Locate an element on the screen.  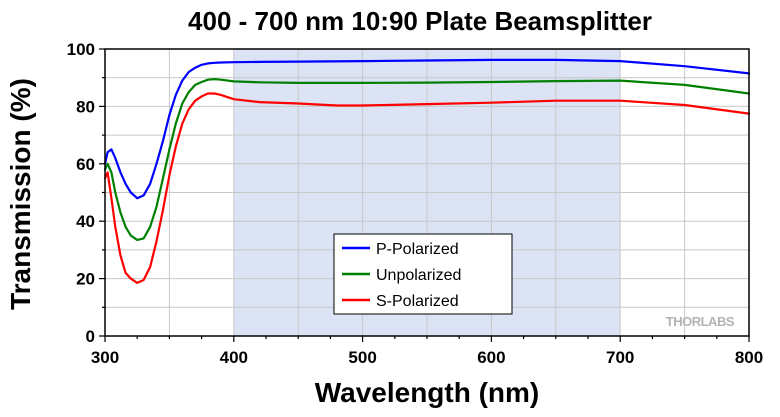
x-tick-label: 700 is located at coordinates (620, 357).